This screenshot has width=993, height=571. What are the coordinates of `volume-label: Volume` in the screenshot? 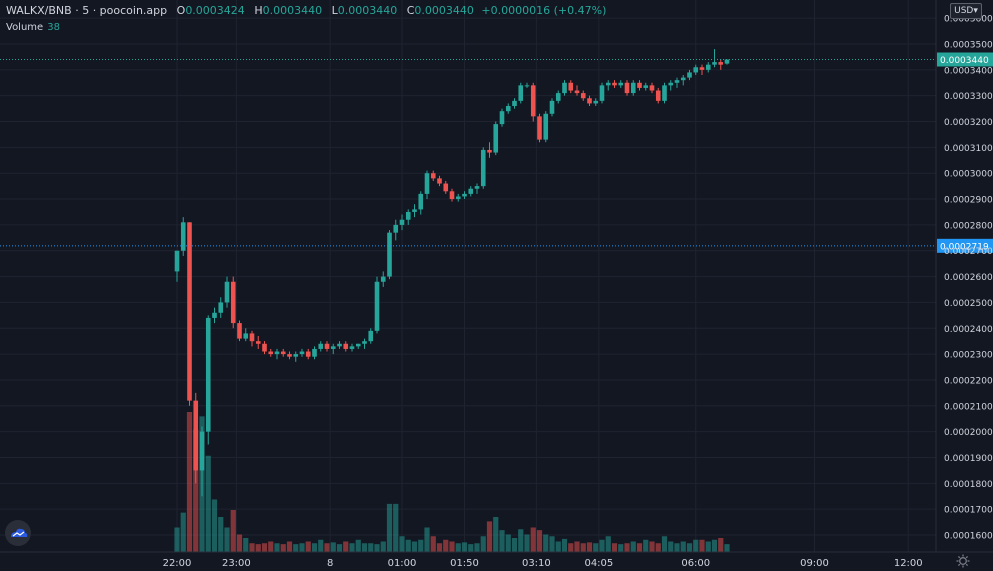 It's located at (25, 27).